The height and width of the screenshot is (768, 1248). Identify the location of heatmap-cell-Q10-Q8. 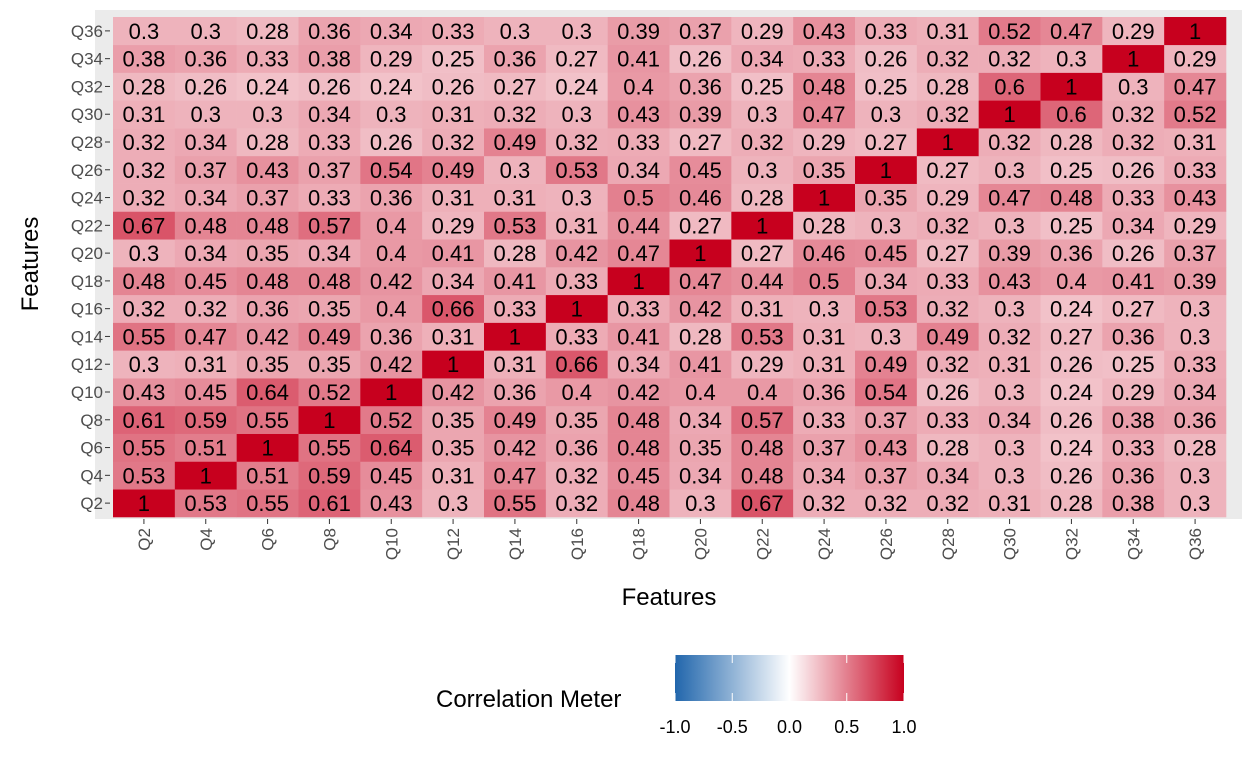
(329, 392).